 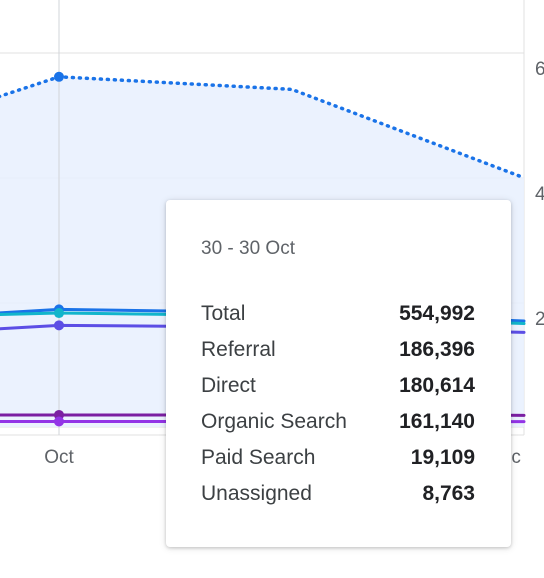 What do you see at coordinates (274, 421) in the screenshot?
I see `tooltip-label: Organic Search` at bounding box center [274, 421].